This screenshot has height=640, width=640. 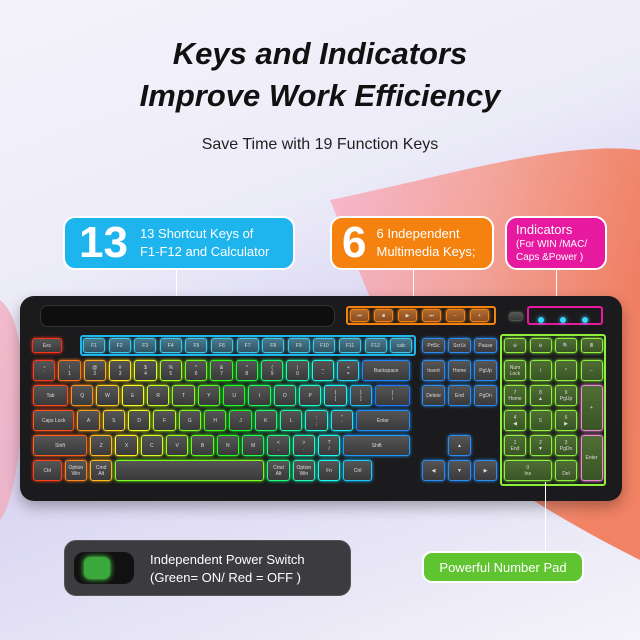 I want to click on key-f9: F9, so click(x=298, y=345).